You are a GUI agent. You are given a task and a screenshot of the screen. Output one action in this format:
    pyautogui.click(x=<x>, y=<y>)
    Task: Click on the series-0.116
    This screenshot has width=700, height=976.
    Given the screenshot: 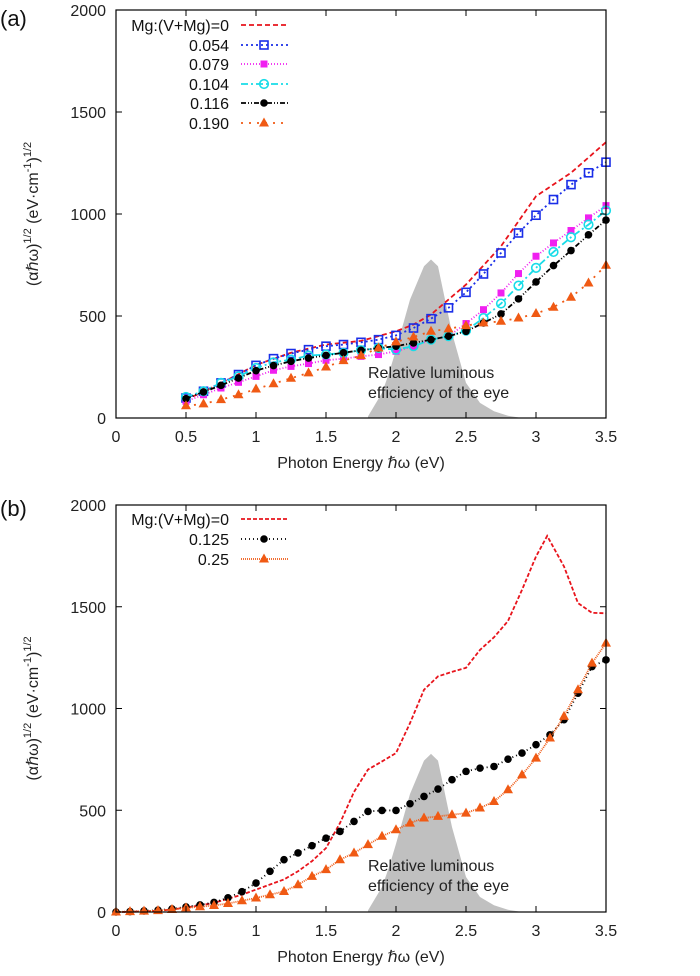 What is the action you would take?
    pyautogui.click(x=396, y=309)
    